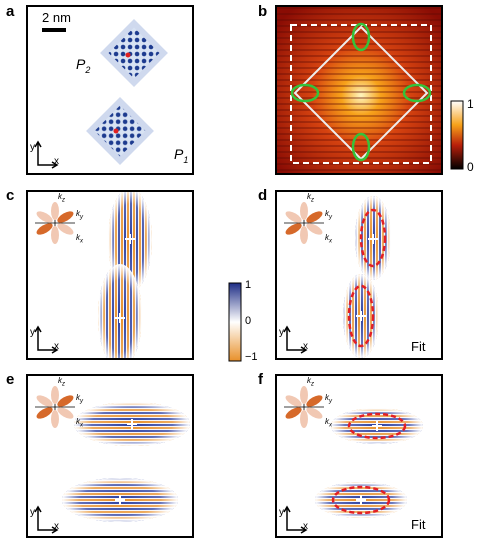  What do you see at coordinates (295, 519) in the screenshot?
I see `axes-icon-f` at bounding box center [295, 519].